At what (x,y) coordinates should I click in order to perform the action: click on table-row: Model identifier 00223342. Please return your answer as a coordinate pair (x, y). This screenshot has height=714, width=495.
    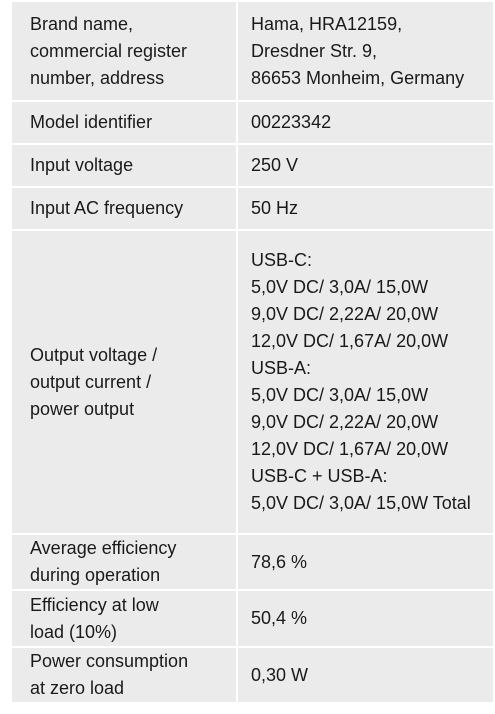
    Looking at the image, I should click on (252, 122).